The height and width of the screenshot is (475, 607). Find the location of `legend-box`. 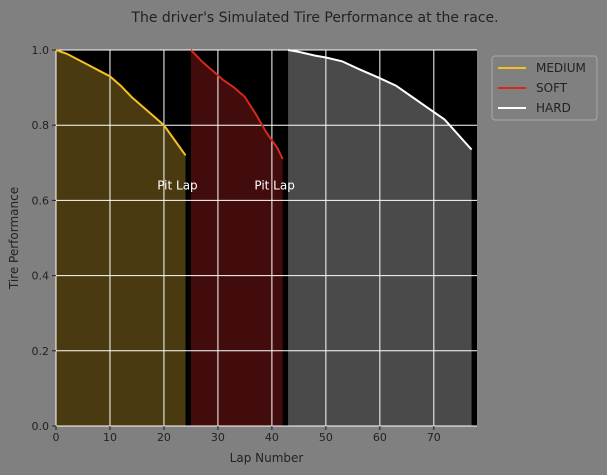

legend-box is located at coordinates (544, 88).